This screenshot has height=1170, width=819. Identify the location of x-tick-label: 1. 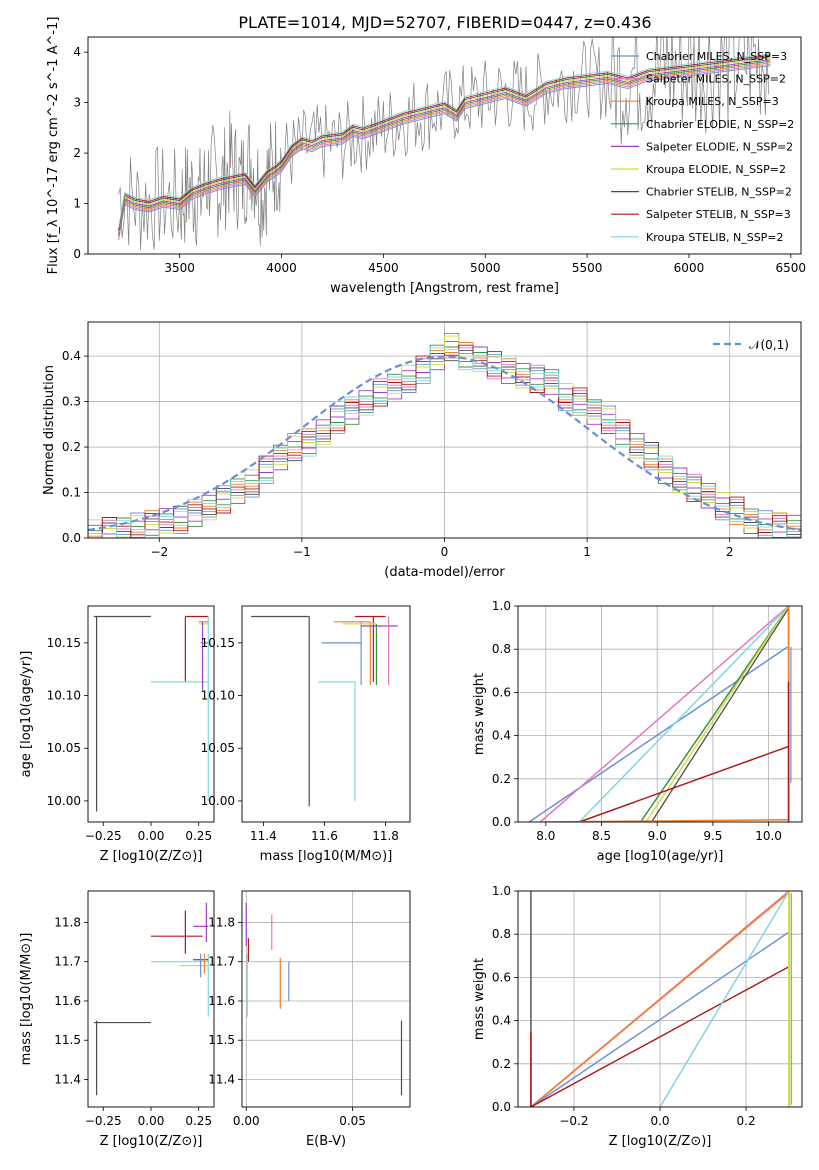
(587, 552).